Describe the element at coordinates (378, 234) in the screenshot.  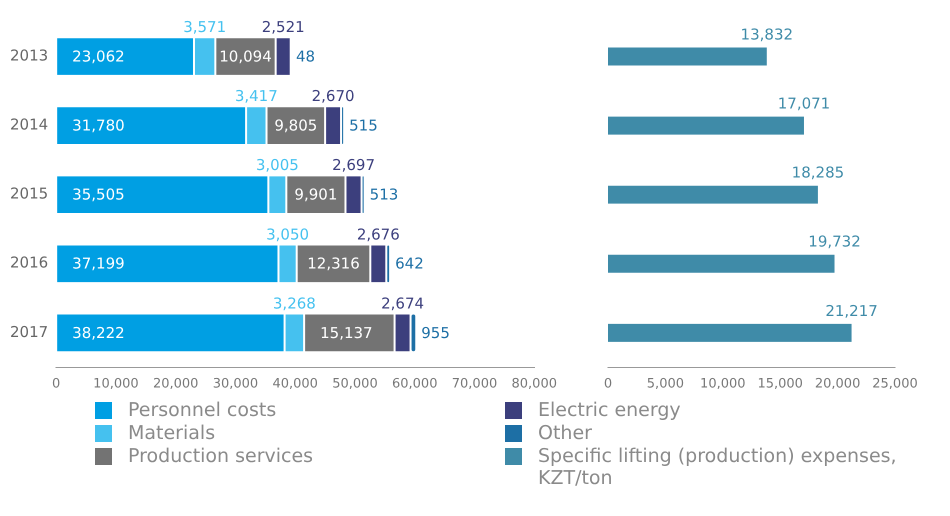
I see `data-label: 2,676` at that location.